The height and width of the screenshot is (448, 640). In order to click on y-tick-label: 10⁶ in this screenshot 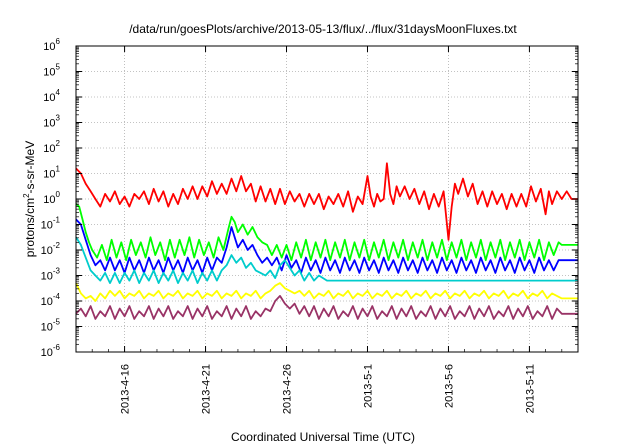, I will do `click(51, 45)`.